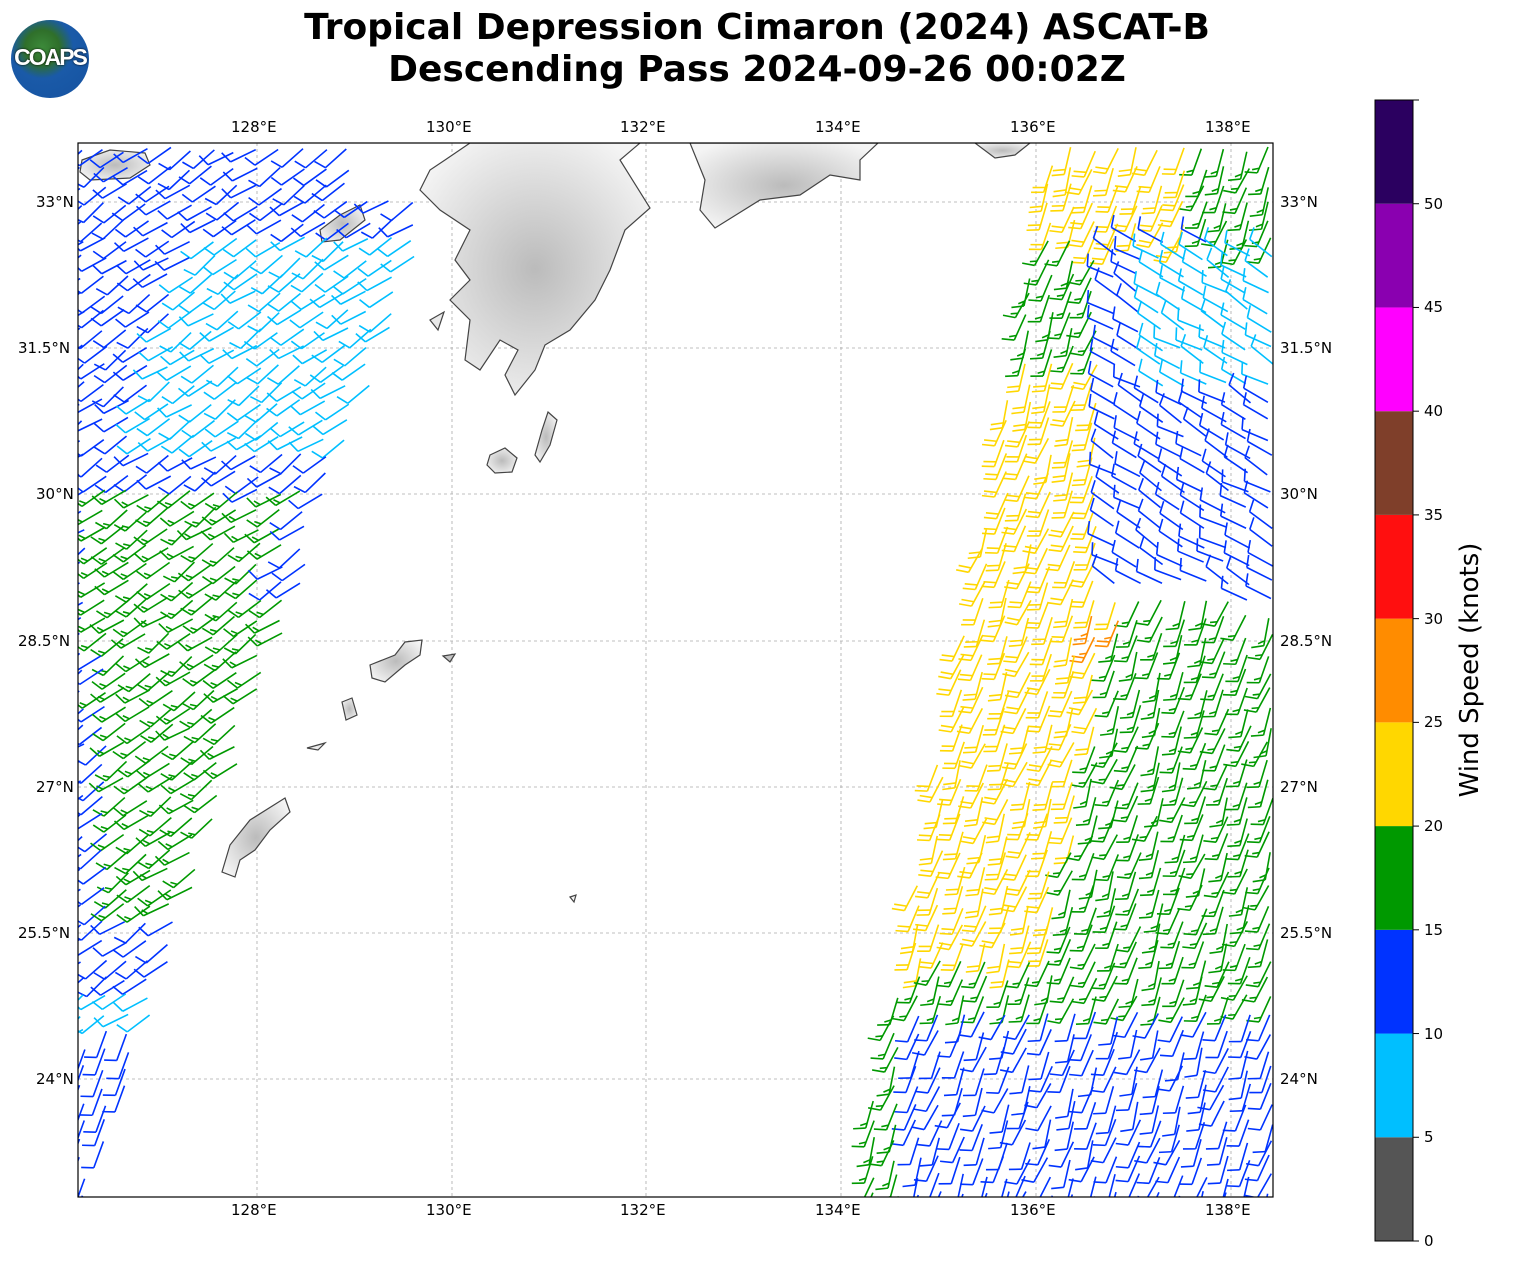  I want to click on colorbar-segment, so click(1394, 670).